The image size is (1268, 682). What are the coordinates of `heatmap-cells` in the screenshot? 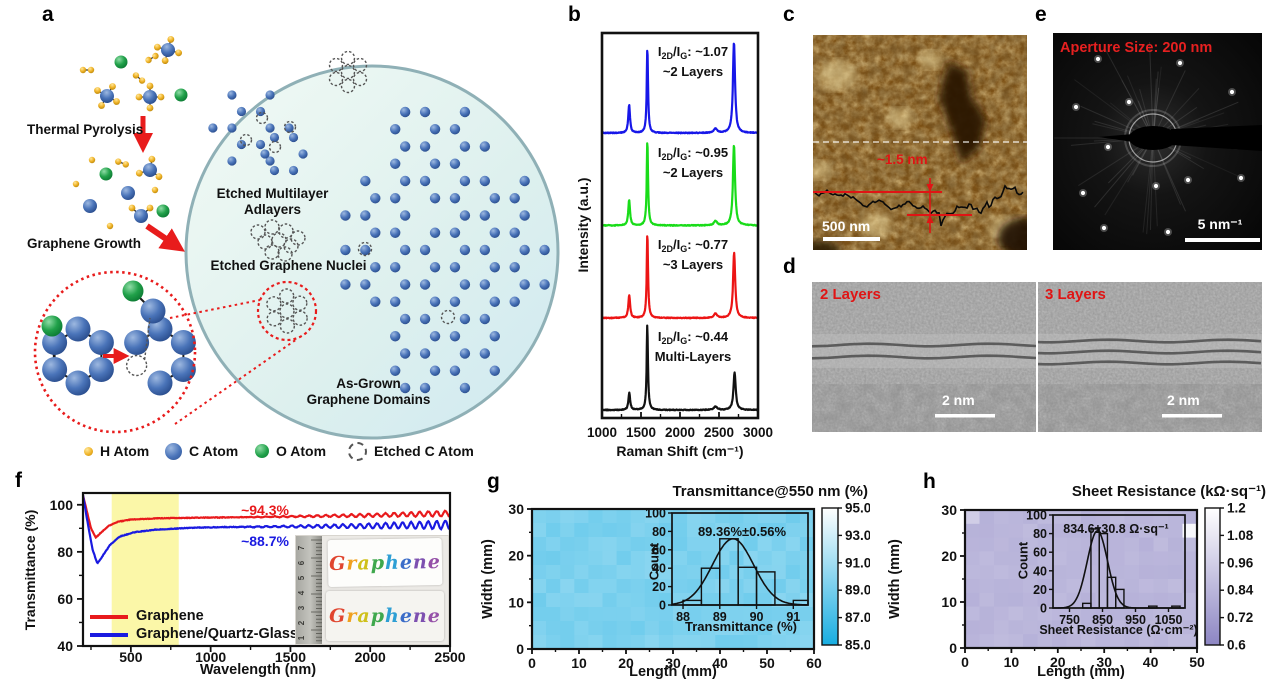 It's located at (673, 579).